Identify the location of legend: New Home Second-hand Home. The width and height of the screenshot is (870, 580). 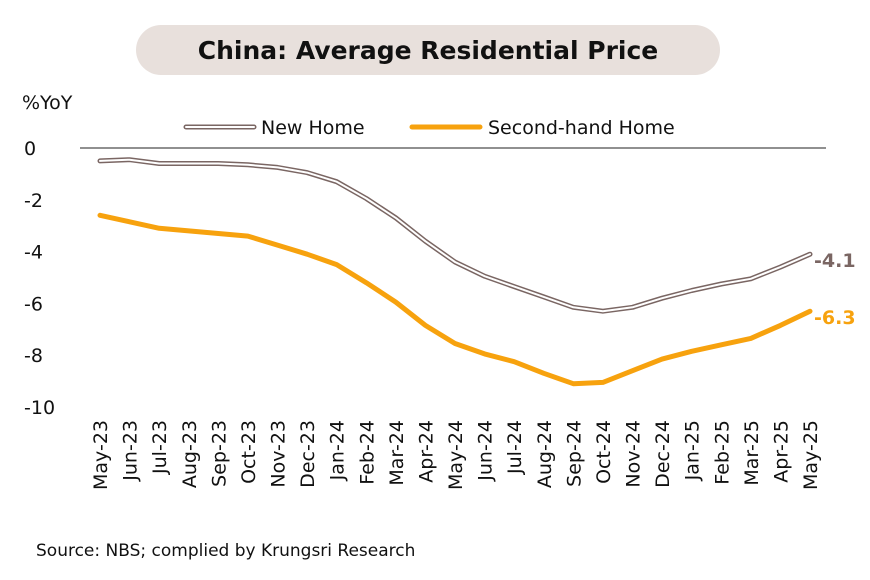
(429, 128).